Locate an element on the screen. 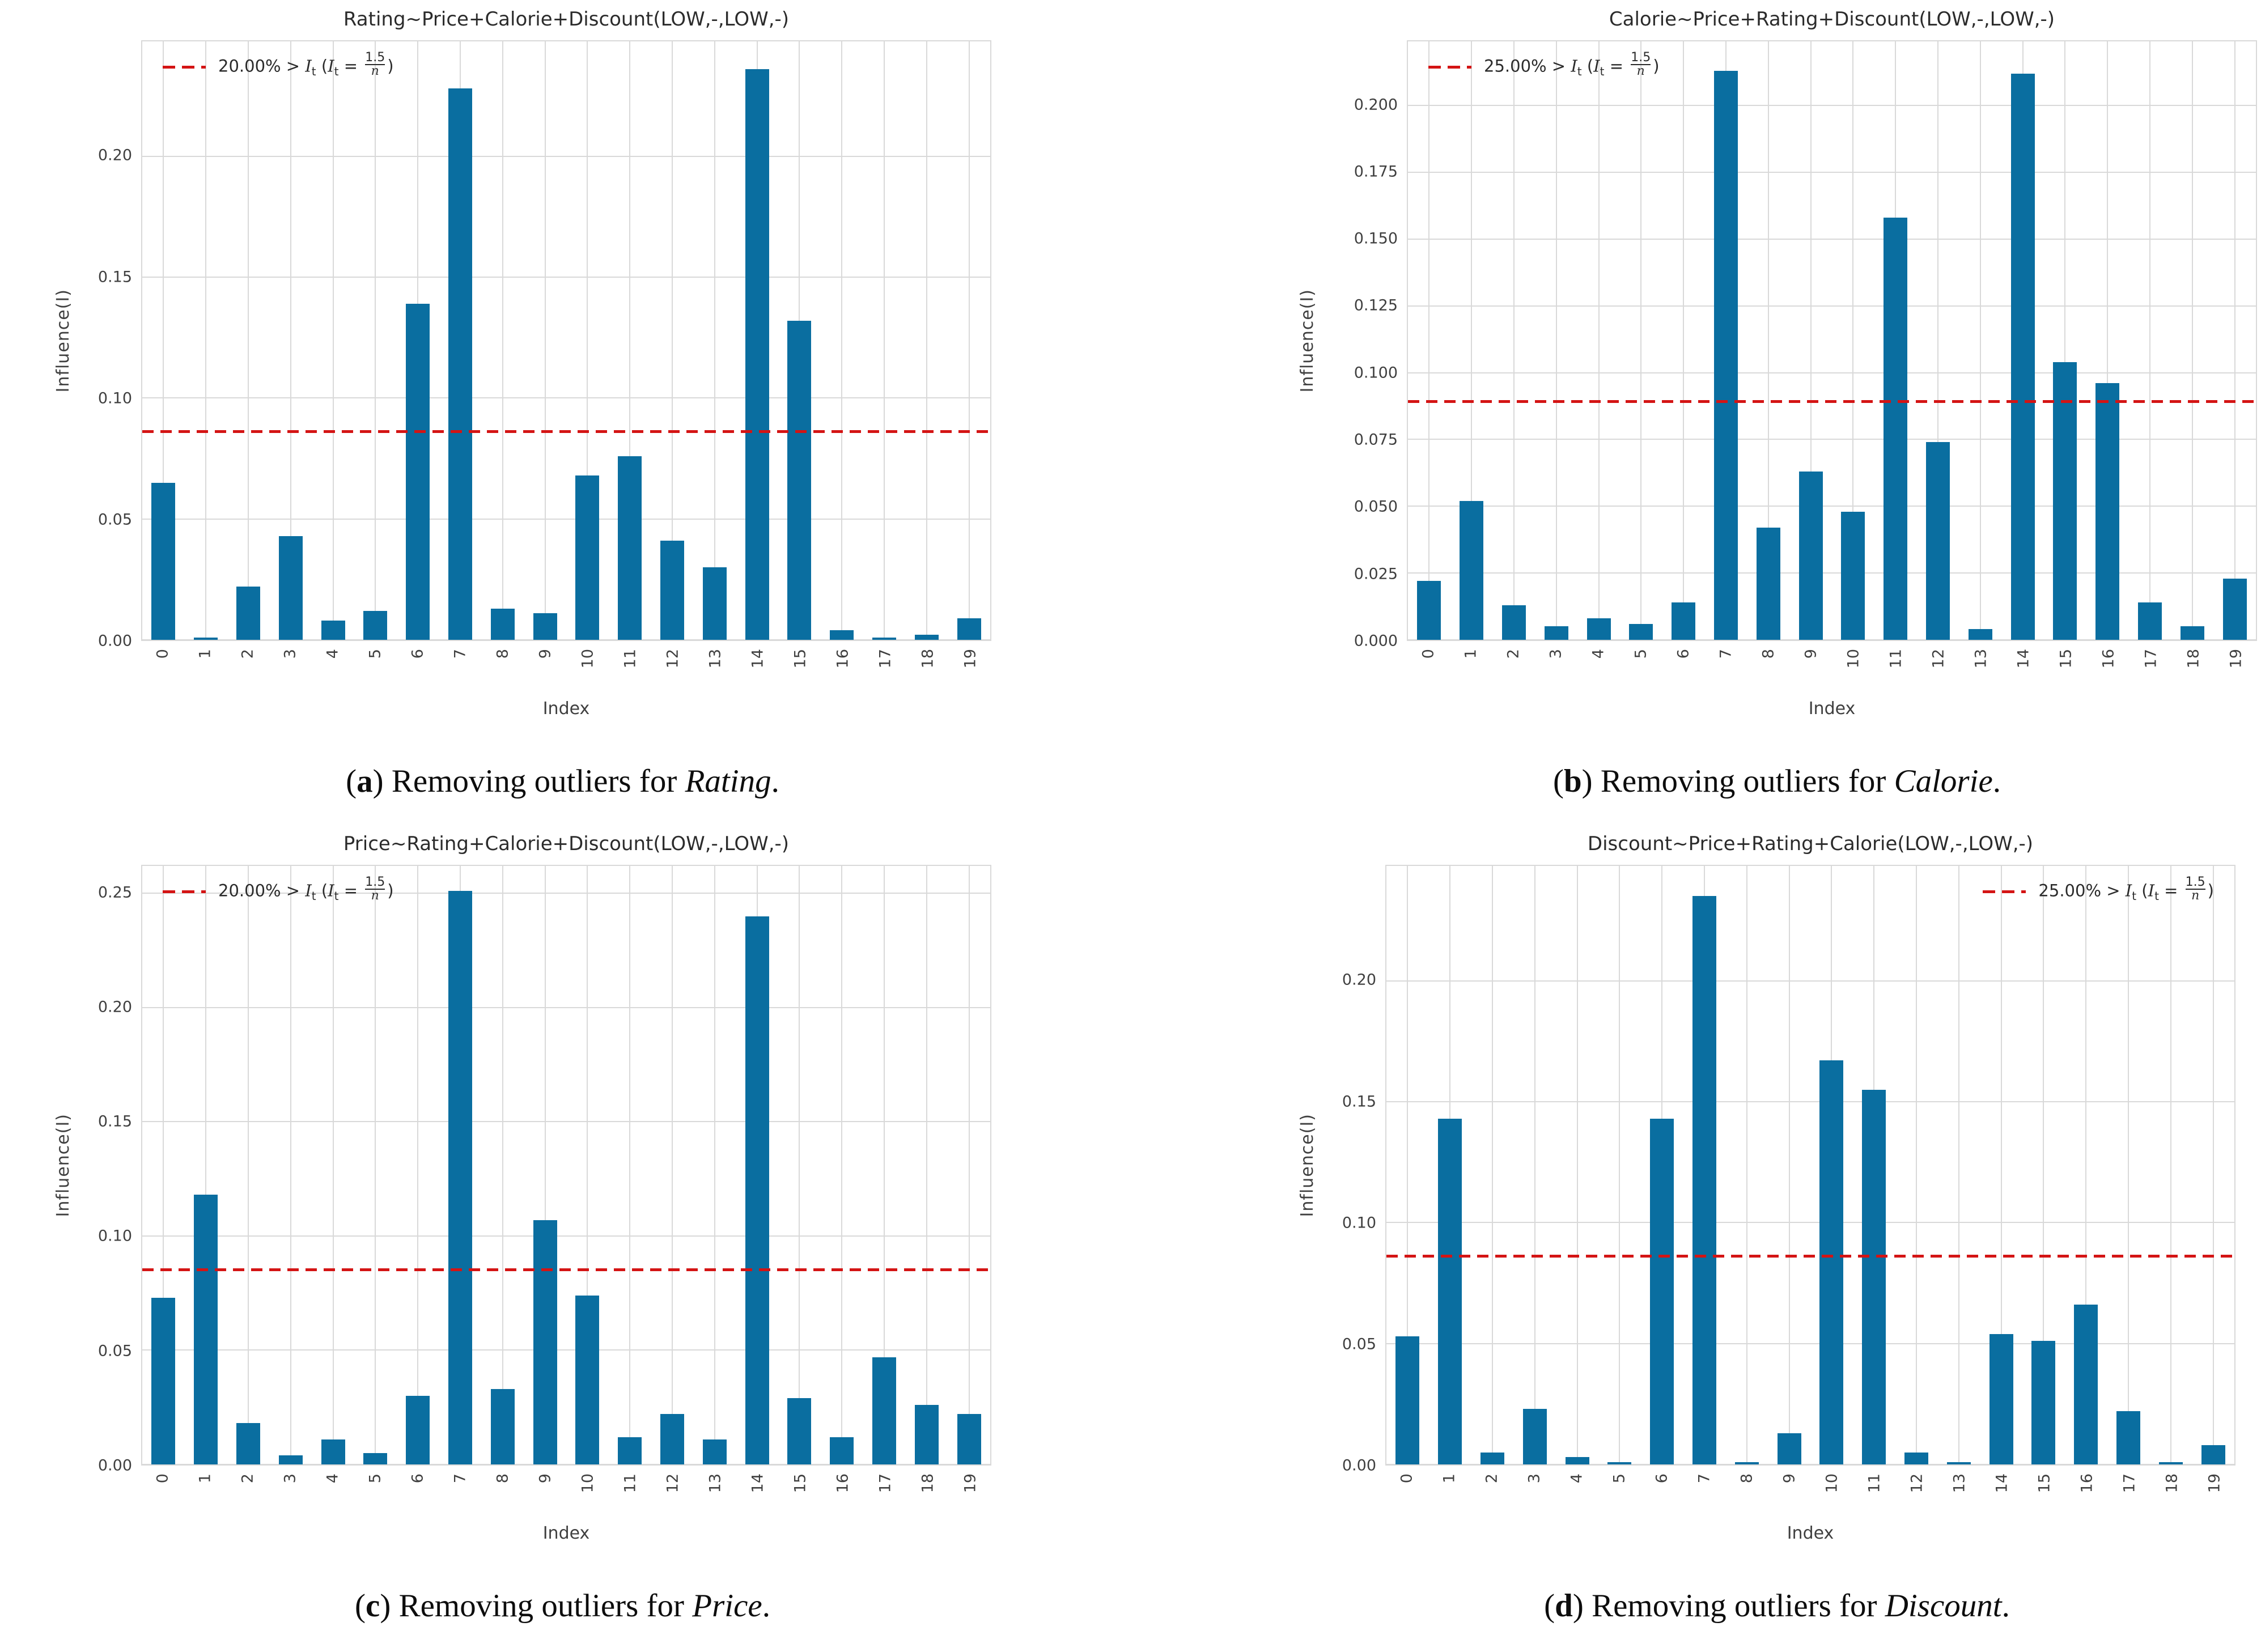 This screenshot has width=2261, height=1652. legend: 20.00% > It (It = 1.5 n) is located at coordinates (278, 64).